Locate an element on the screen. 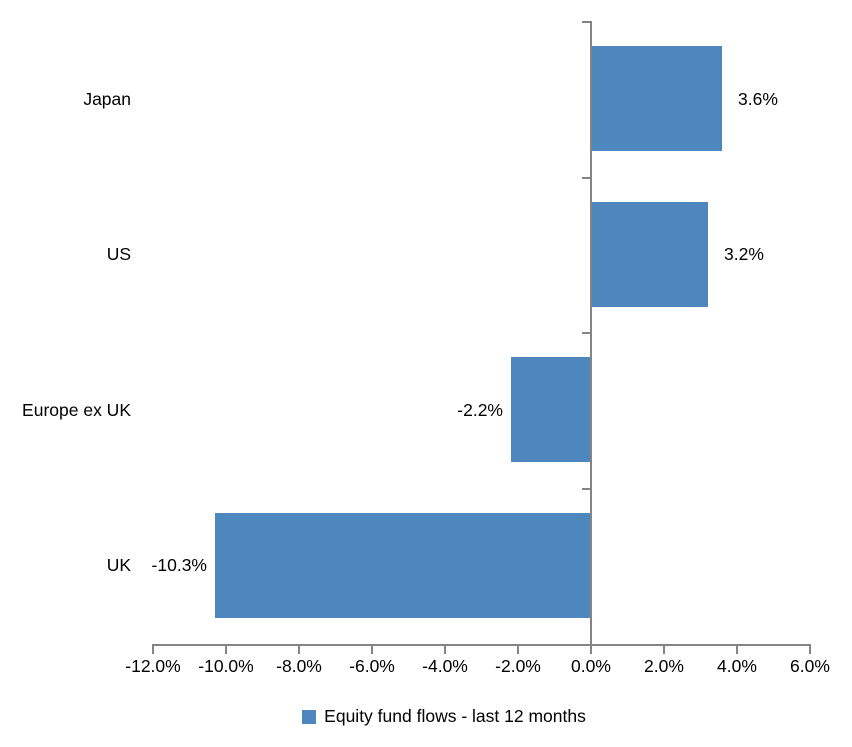 The width and height of the screenshot is (852, 747). bar-uk is located at coordinates (403, 565).